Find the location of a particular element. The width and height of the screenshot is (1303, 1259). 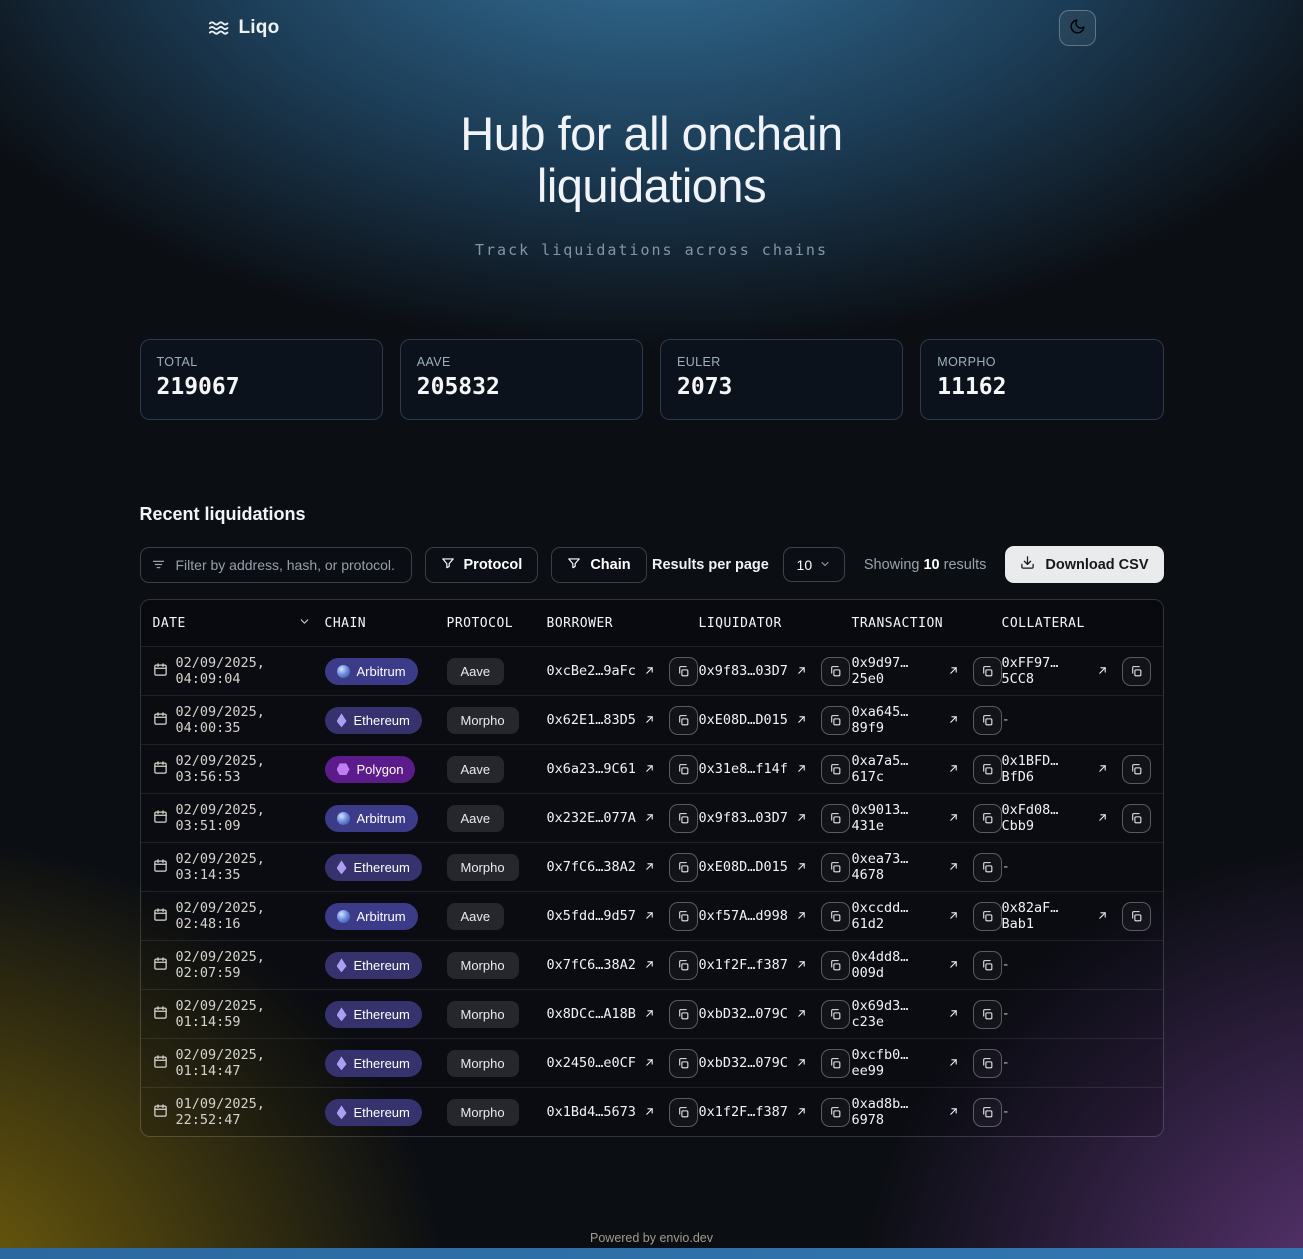

borrower-cell: 0x8DCc…A18B is located at coordinates (622, 1014).